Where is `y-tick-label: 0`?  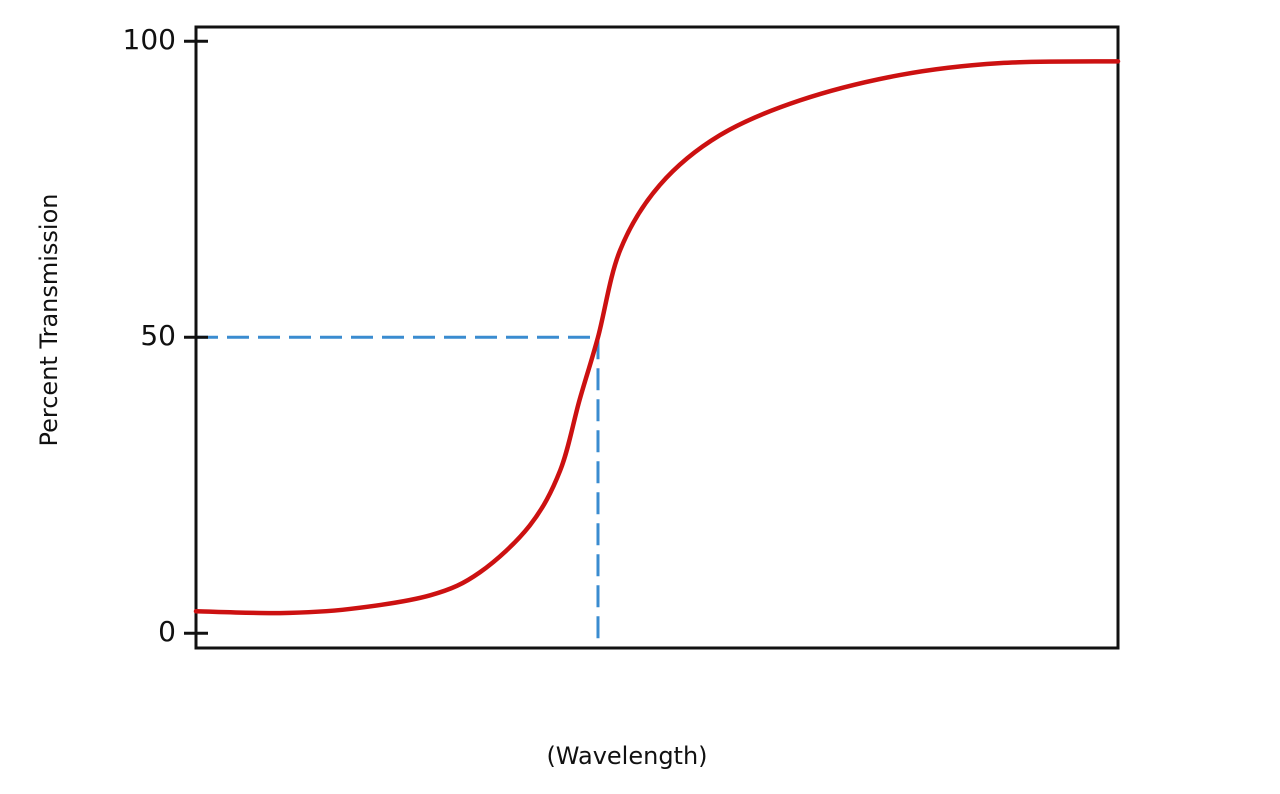 y-tick-label: 0 is located at coordinates (167, 631).